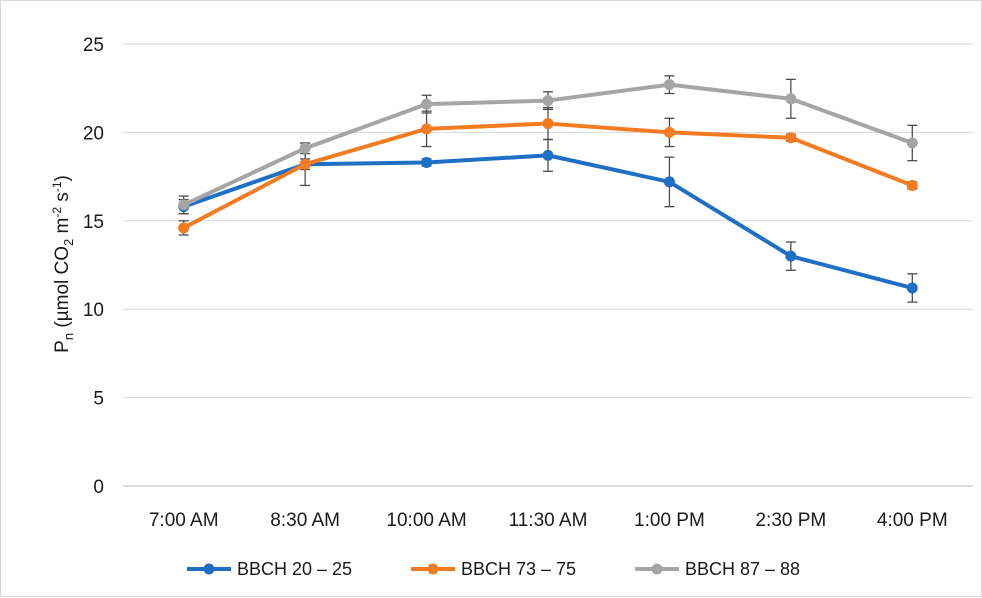  I want to click on y-label-subscript: n, so click(68, 336).